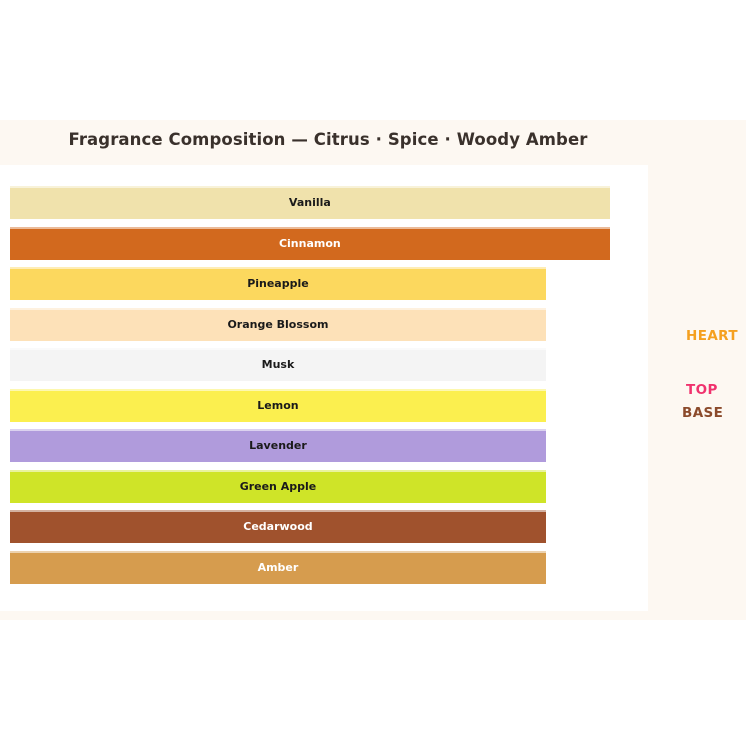 The width and height of the screenshot is (746, 746). What do you see at coordinates (703, 413) in the screenshot?
I see `legend-label-base: BASE` at bounding box center [703, 413].